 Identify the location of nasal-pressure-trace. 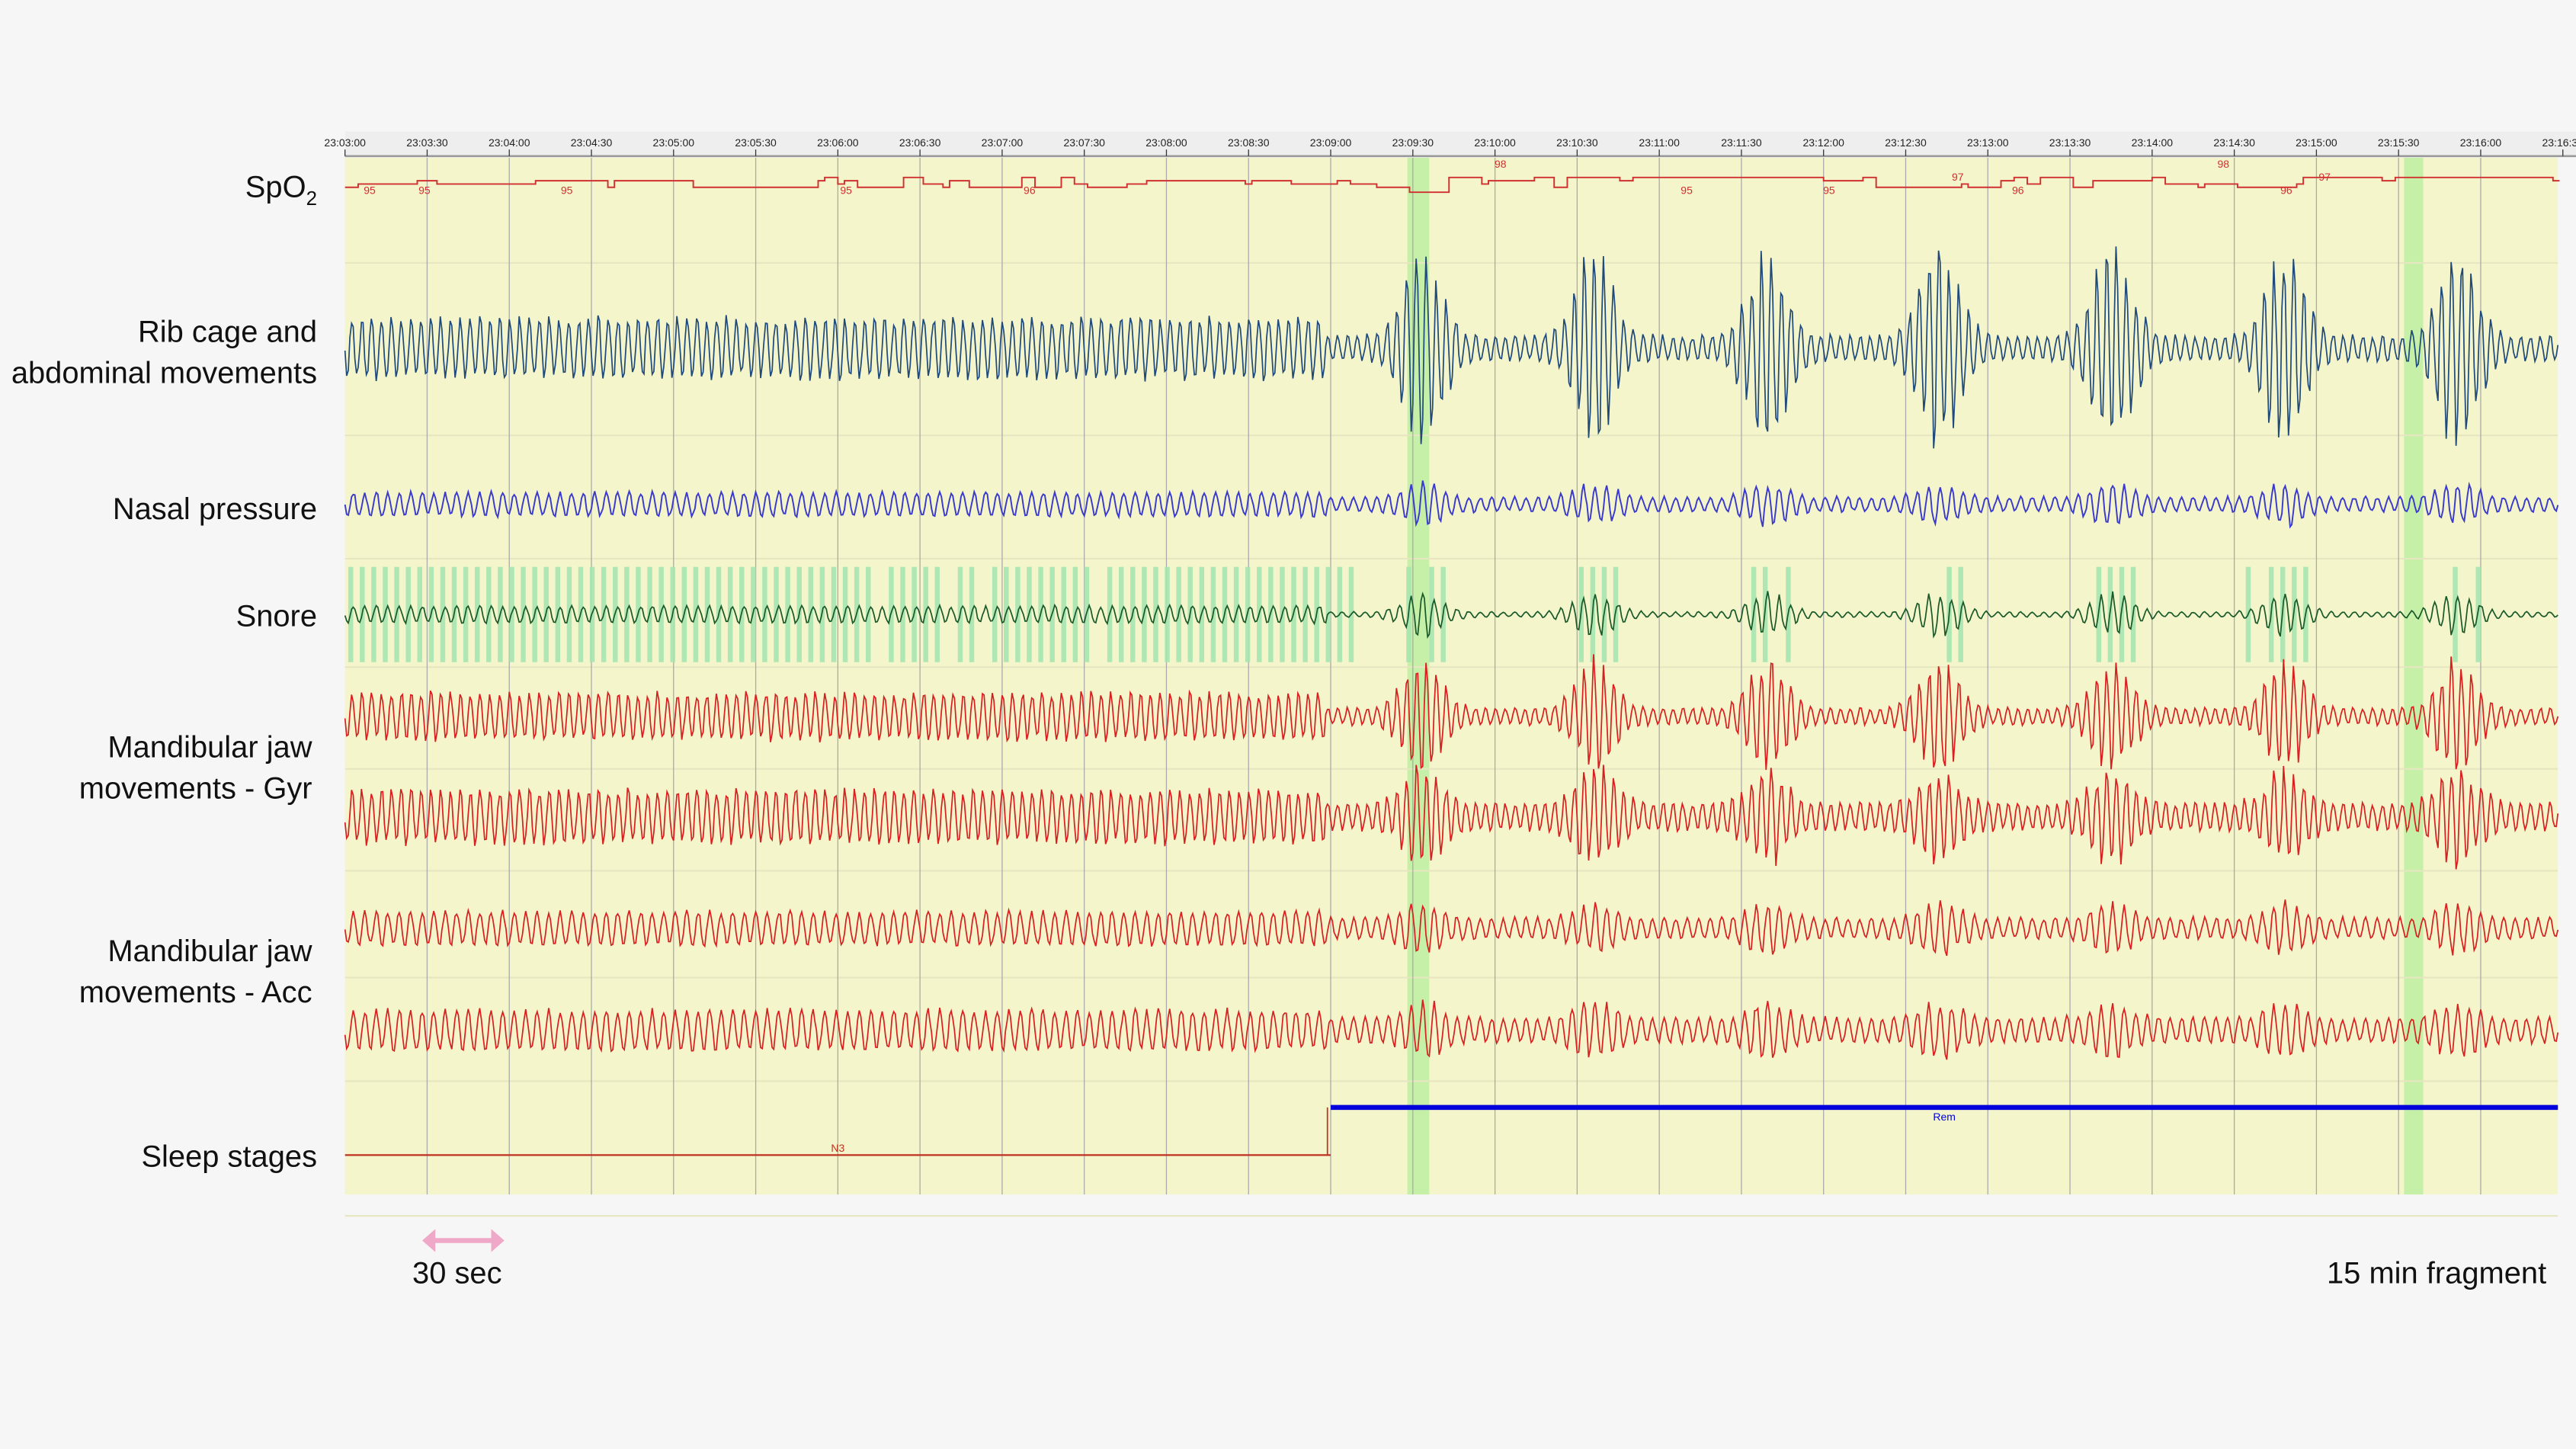
(1451, 505).